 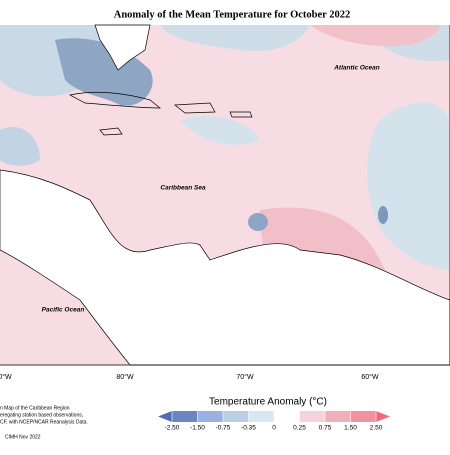 What do you see at coordinates (122, 47) in the screenshot?
I see `land` at bounding box center [122, 47].